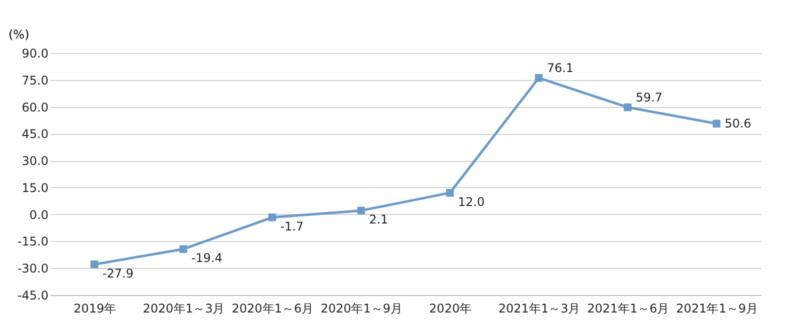 The image size is (789, 335). I want to click on data-label: -19.4, so click(206, 258).